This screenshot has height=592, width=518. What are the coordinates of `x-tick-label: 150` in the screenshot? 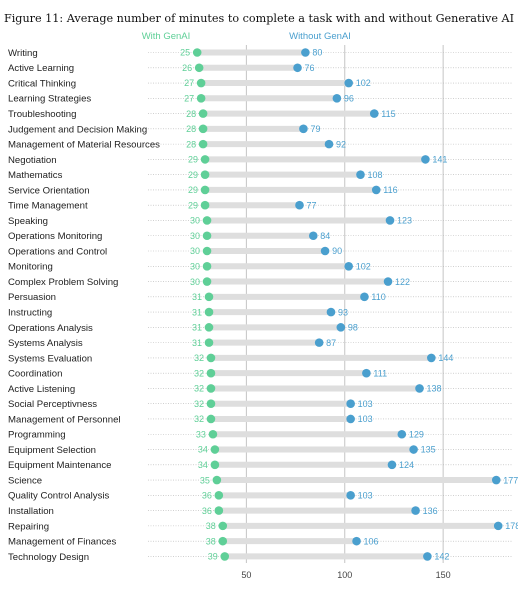 It's located at (443, 575).